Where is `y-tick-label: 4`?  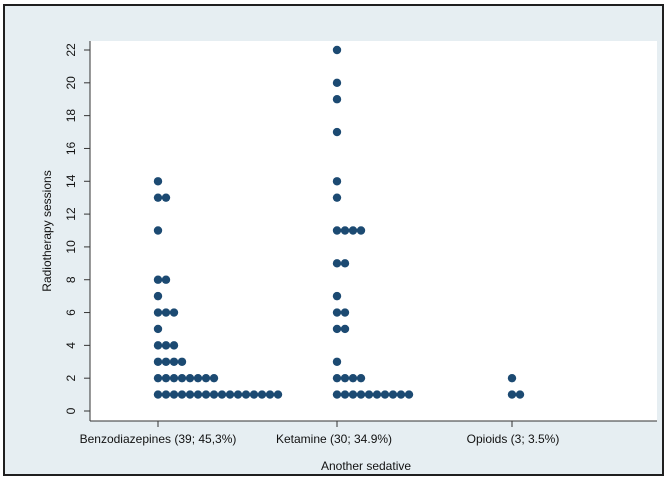
y-tick-label: 4 is located at coordinates (71, 345).